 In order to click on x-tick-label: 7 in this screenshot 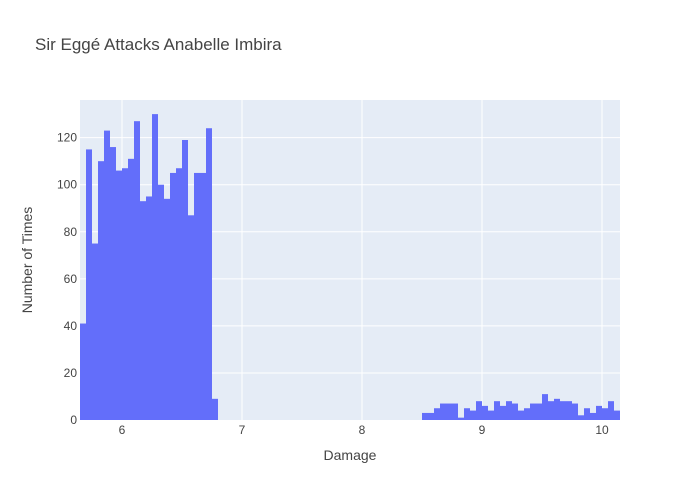, I will do `click(242, 430)`.